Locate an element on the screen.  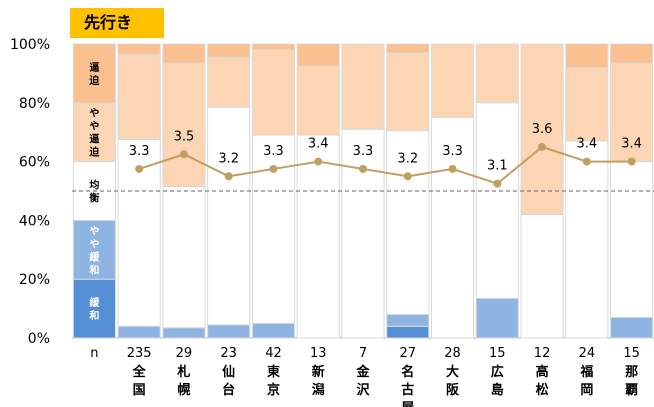
legend-label-balanced: 均 is located at coordinates (94, 185).